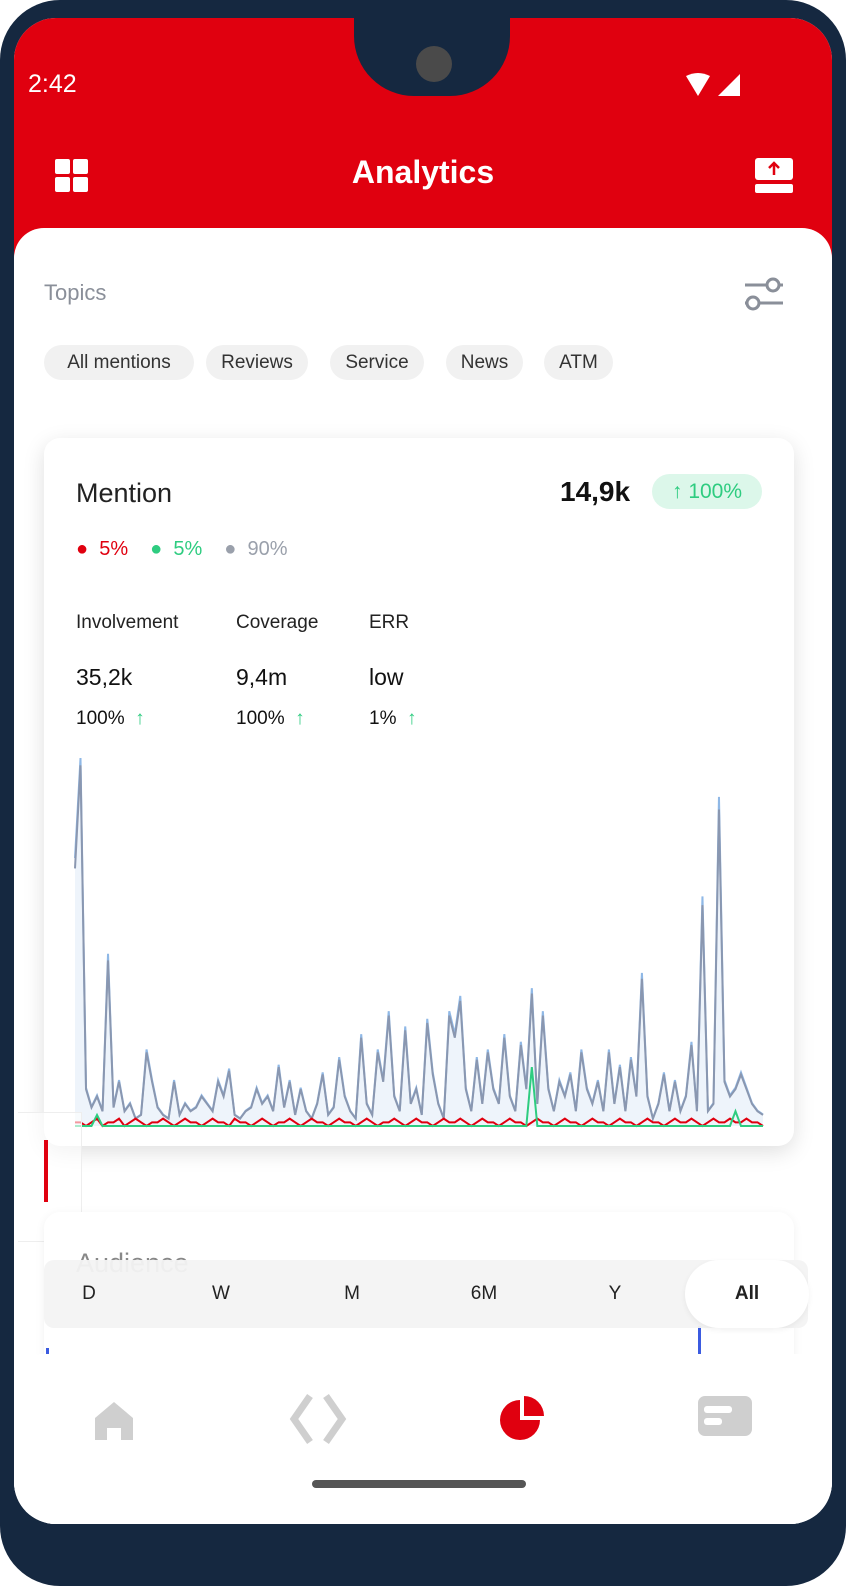  What do you see at coordinates (522, 1418) in the screenshot?
I see `pie-chart-icon` at bounding box center [522, 1418].